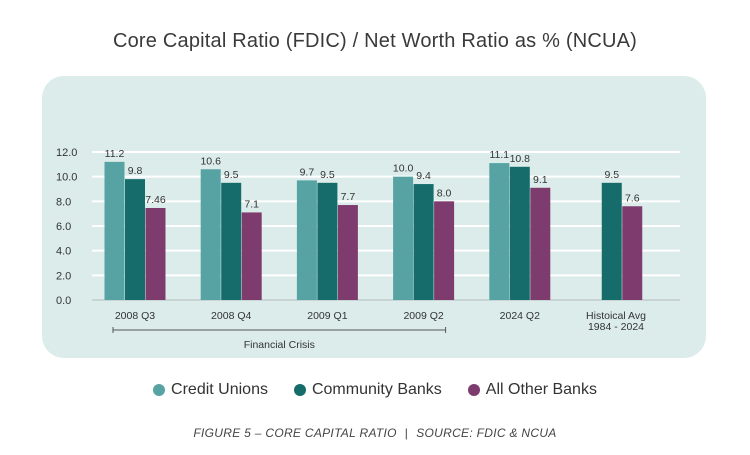  I want to click on caption-source: SOURCE: FDIC & NCUA, so click(486, 433).